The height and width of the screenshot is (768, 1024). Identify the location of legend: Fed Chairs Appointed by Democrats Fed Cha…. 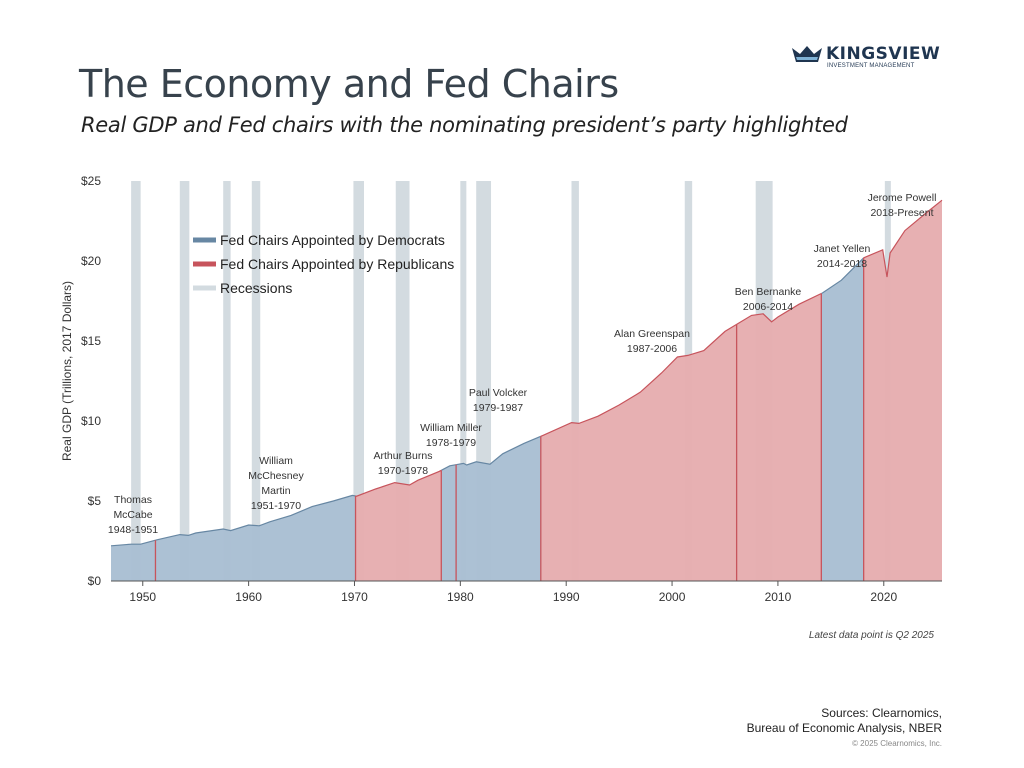
(323, 264).